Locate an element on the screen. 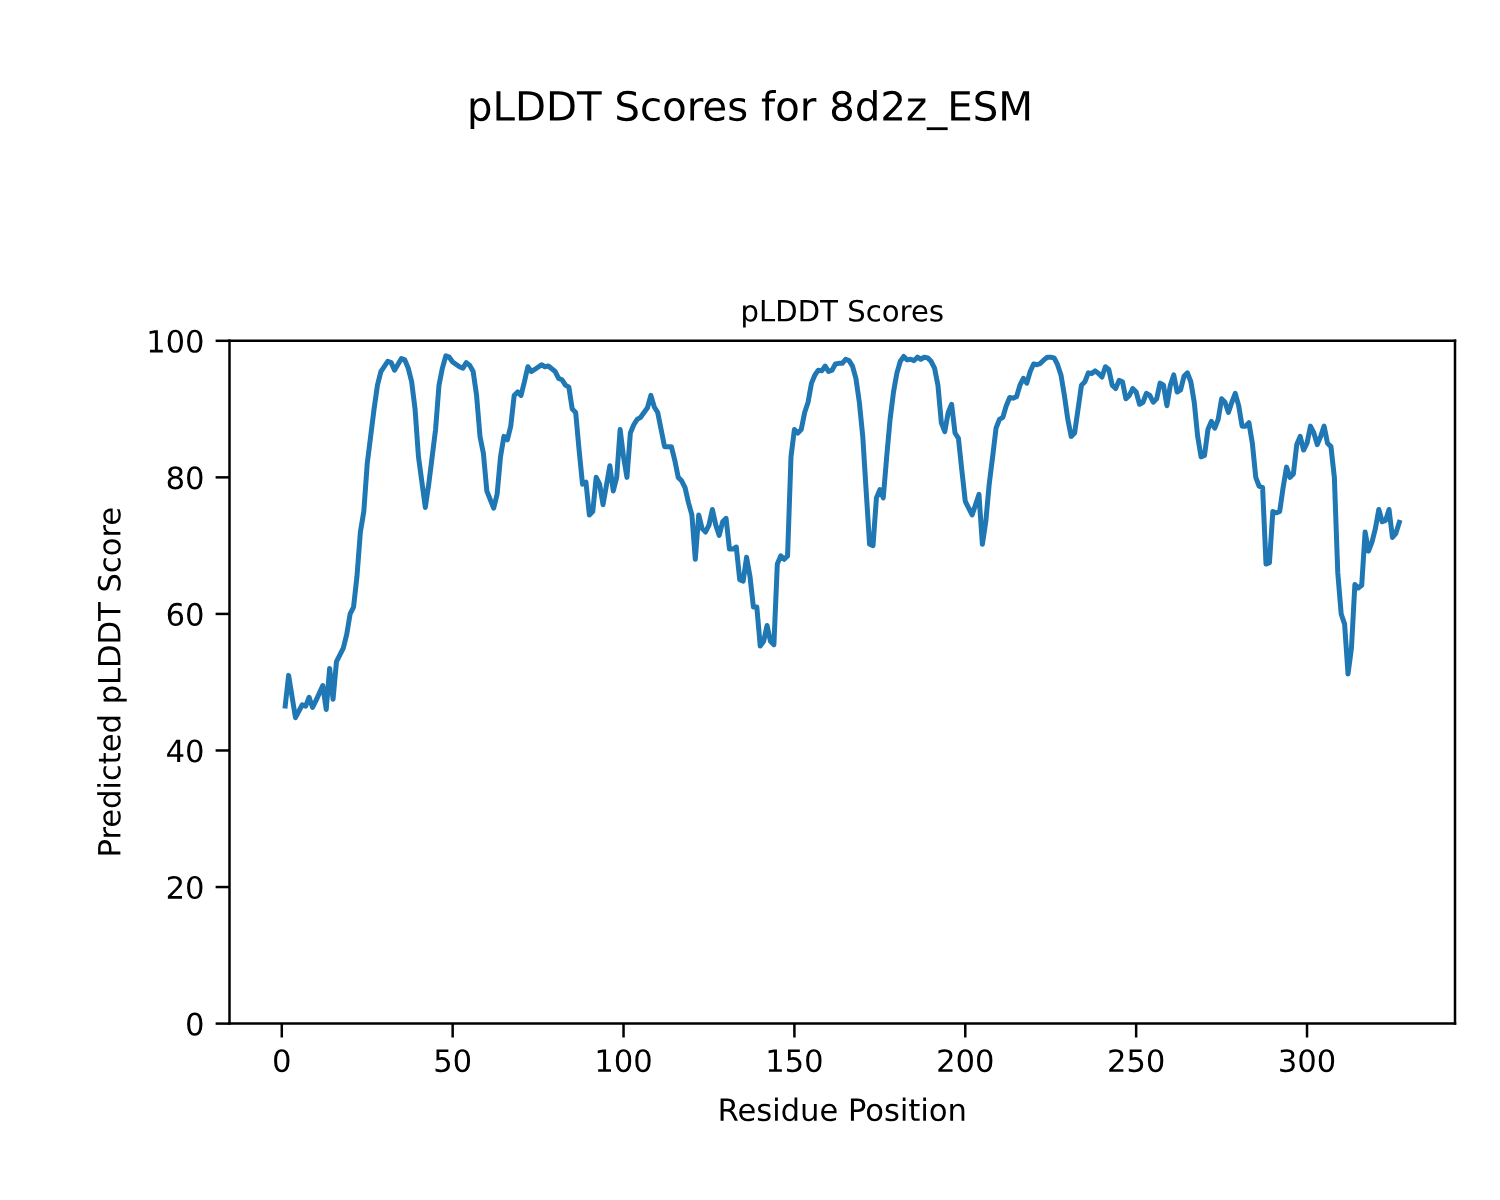  x-tick-label: 50 is located at coordinates (453, 1061).